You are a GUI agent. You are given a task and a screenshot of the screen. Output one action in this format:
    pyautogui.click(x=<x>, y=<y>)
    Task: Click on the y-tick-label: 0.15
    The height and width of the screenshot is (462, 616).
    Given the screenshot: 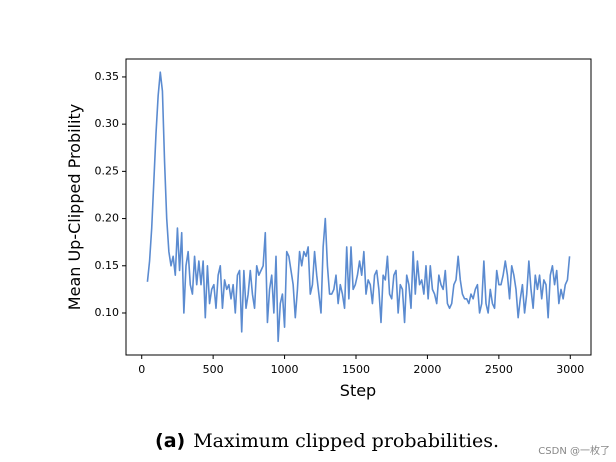 What is the action you would take?
    pyautogui.click(x=107, y=265)
    